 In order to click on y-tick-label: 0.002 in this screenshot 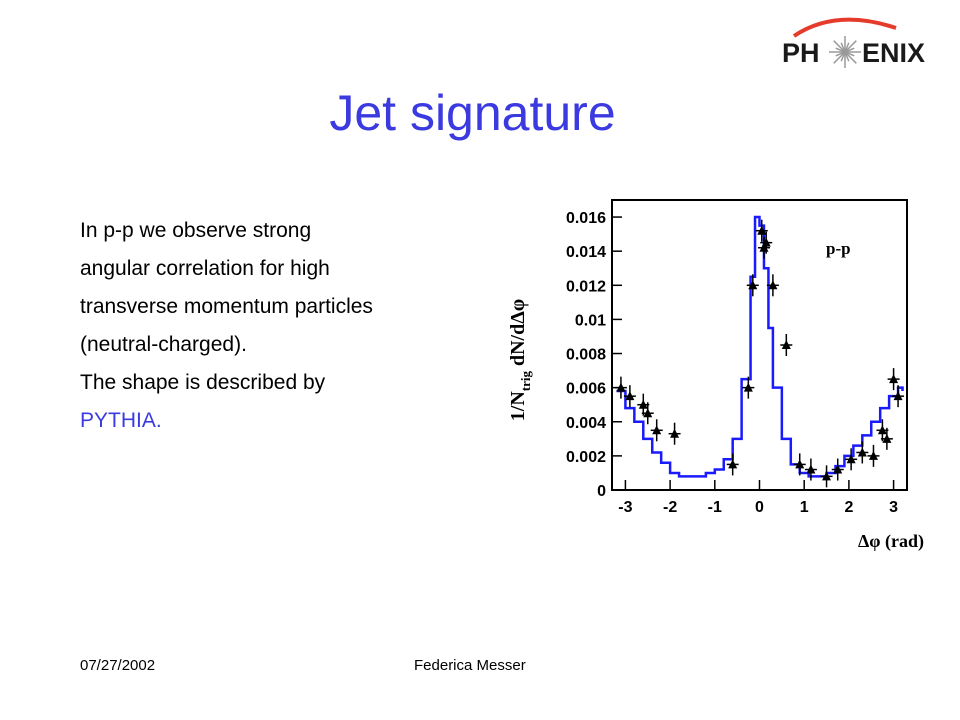, I will do `click(586, 457)`.